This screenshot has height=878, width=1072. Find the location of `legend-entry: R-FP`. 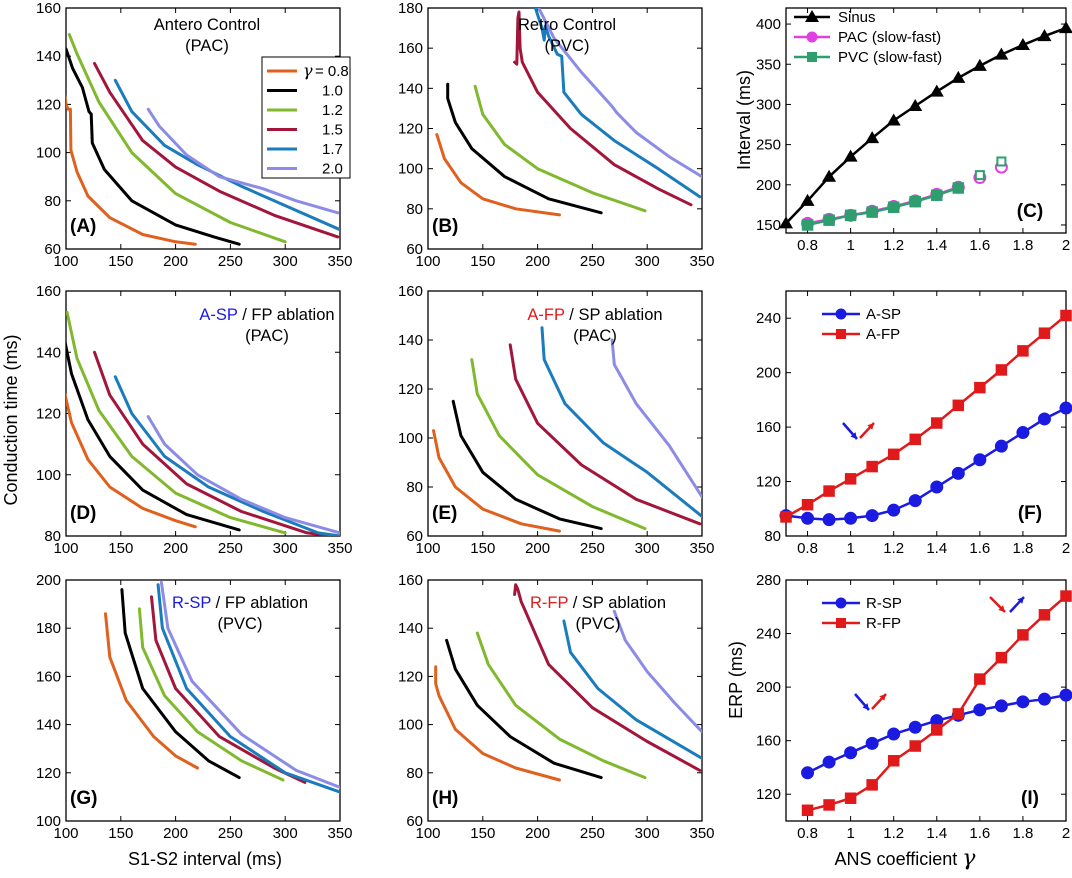

legend-entry: R-FP is located at coordinates (861, 623).